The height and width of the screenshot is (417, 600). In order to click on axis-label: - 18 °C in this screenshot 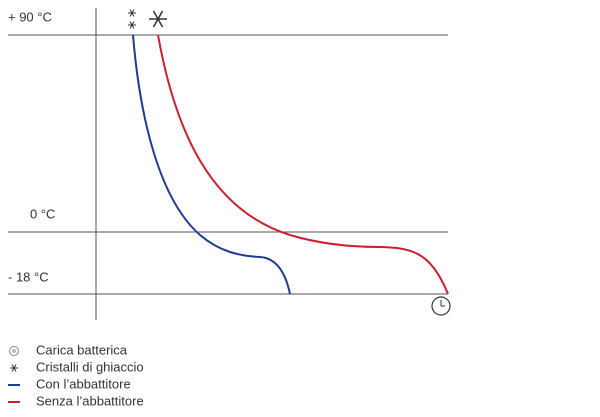, I will do `click(28, 276)`.